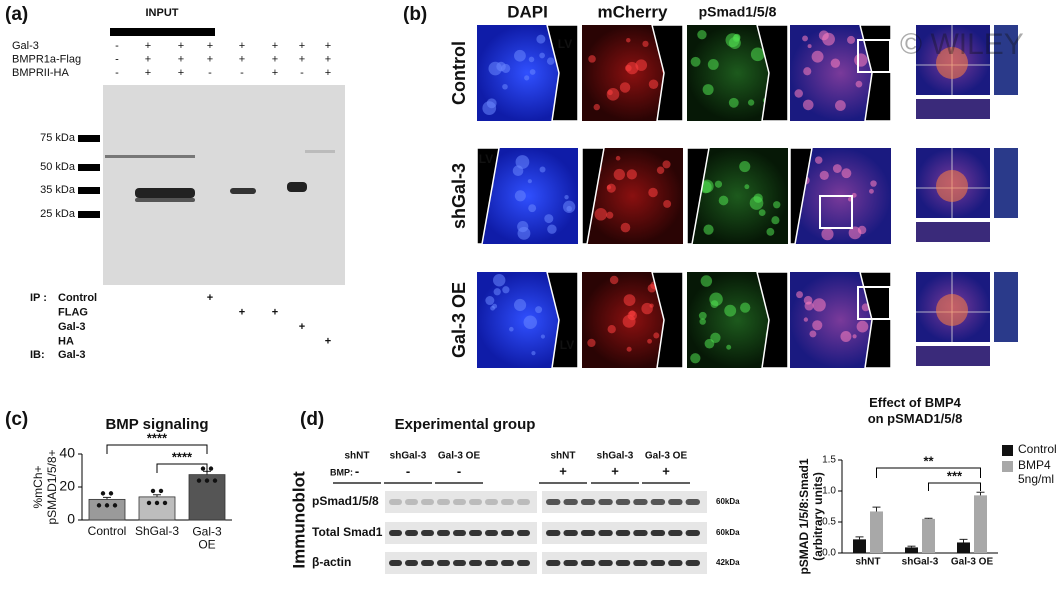  I want to click on row-label: BMPRII-HA, so click(41, 73).